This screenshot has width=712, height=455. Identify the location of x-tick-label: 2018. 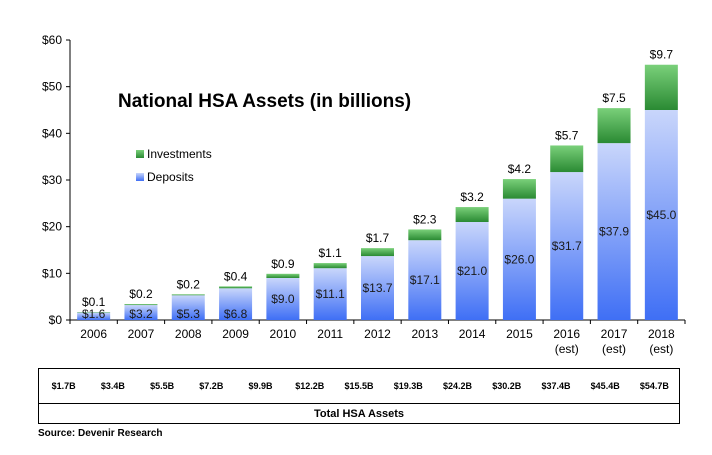
(661, 334).